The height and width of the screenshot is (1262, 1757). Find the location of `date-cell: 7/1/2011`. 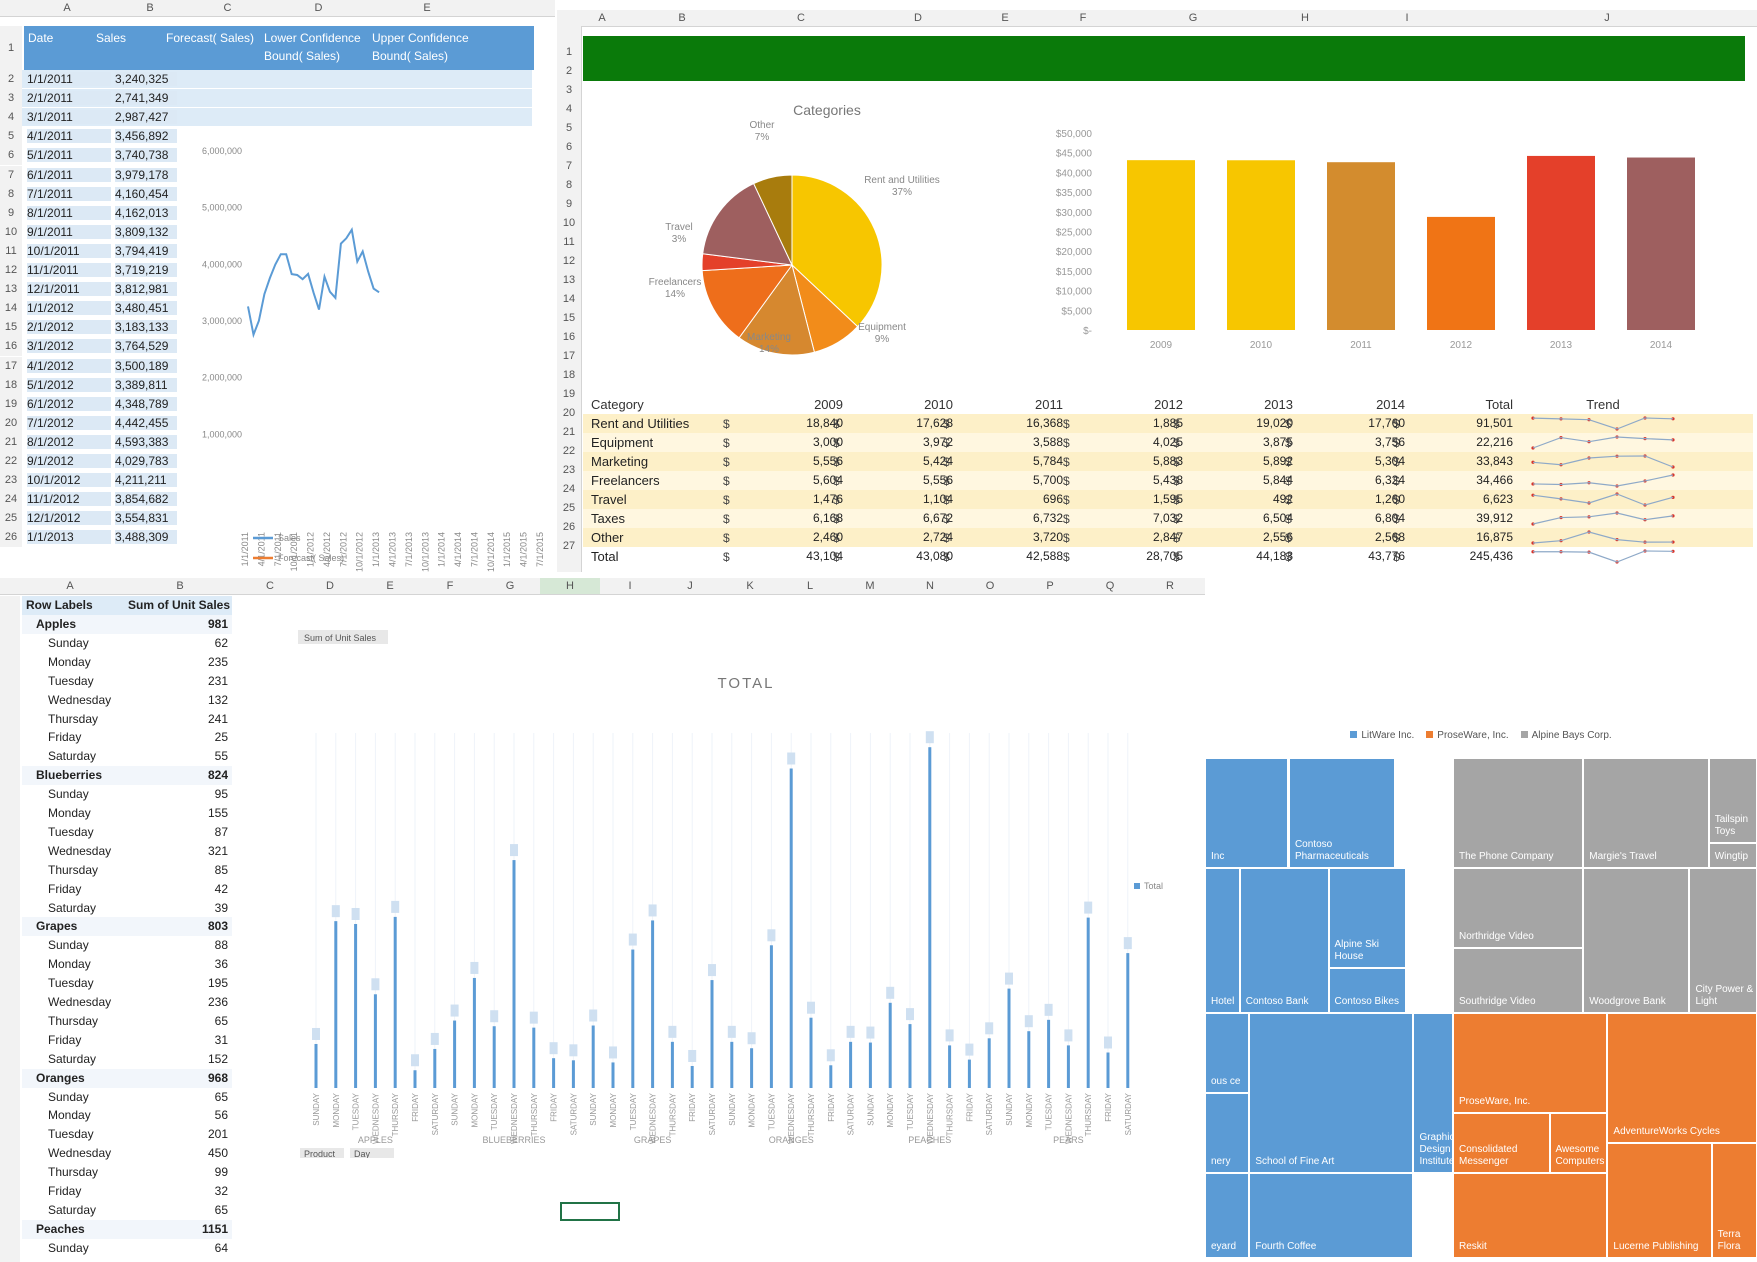

date-cell: 7/1/2011 is located at coordinates (69, 193).